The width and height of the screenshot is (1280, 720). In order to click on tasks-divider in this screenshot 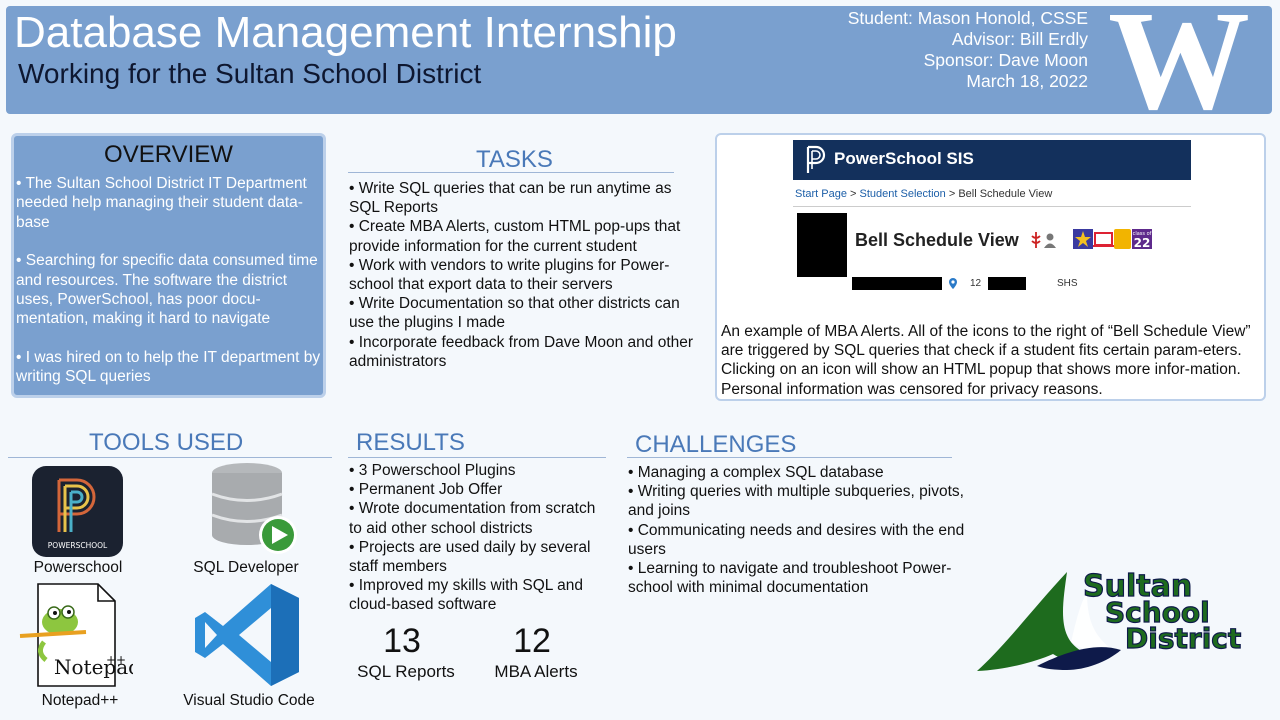, I will do `click(511, 172)`.